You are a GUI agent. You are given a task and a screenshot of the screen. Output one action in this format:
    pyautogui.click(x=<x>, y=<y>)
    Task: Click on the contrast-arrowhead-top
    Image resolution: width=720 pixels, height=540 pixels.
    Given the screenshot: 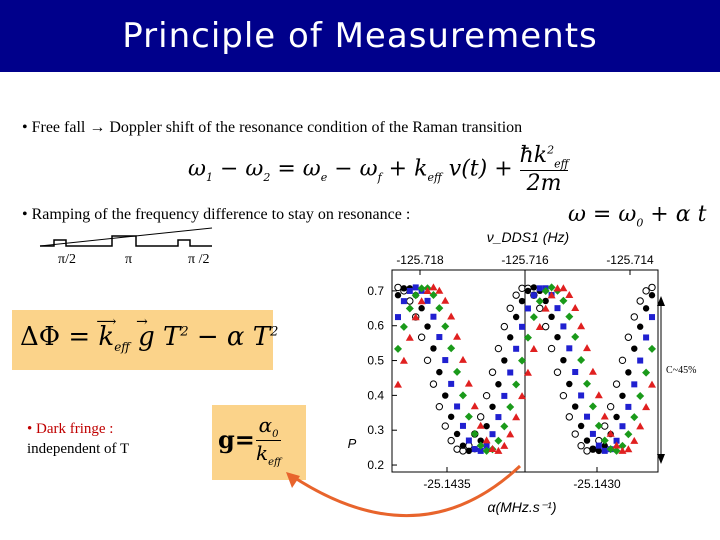 What is the action you would take?
    pyautogui.click(x=661, y=301)
    